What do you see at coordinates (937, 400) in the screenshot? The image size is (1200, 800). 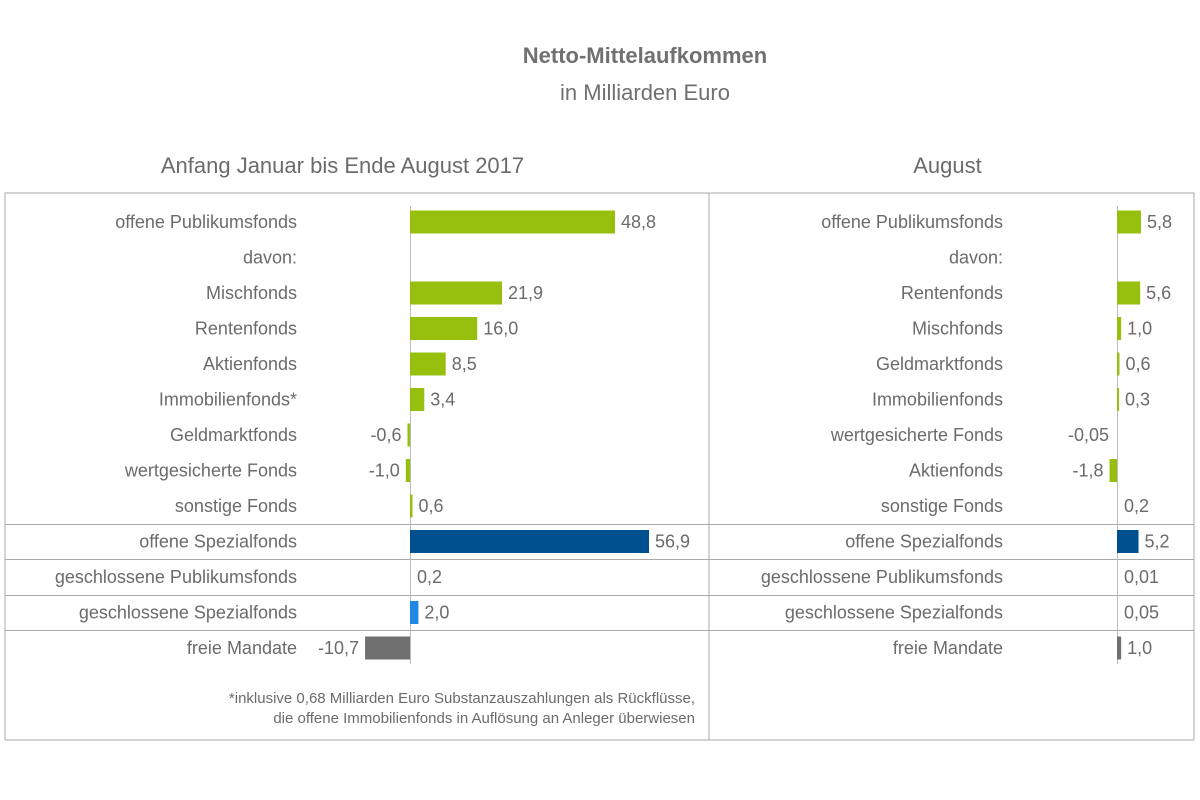 I see `right-category-label: Immobilienfonds` at bounding box center [937, 400].